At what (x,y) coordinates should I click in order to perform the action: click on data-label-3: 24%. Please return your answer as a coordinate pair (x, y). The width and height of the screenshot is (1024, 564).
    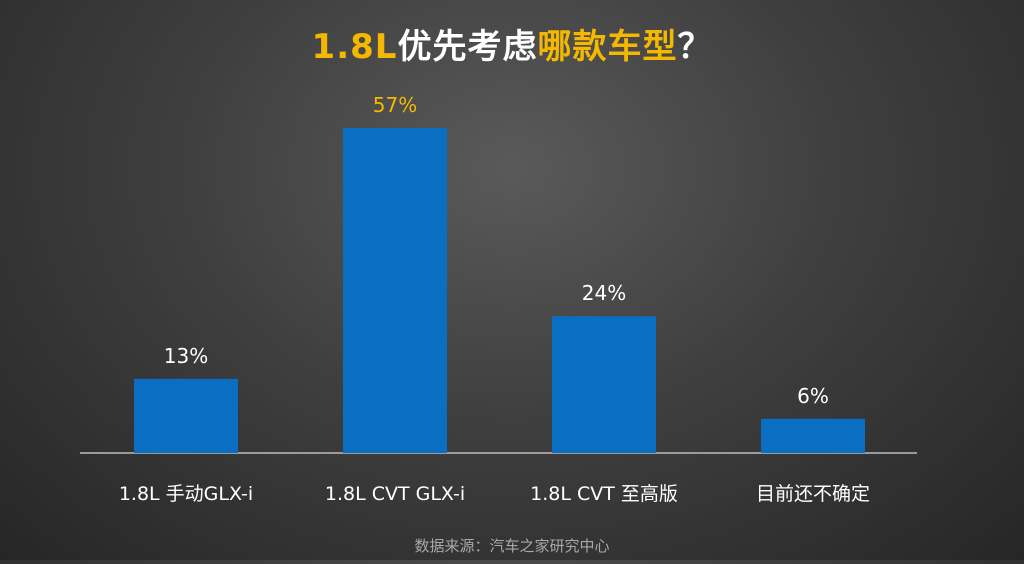
    Looking at the image, I should click on (604, 293).